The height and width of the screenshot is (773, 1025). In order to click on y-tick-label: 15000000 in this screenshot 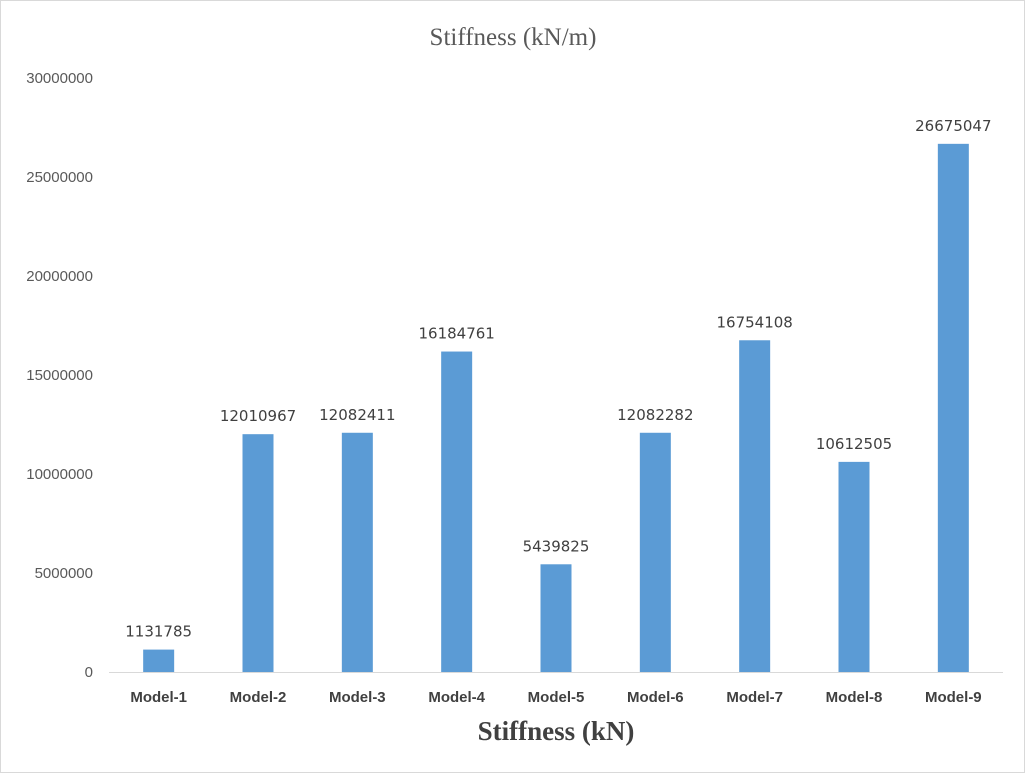, I will do `click(59, 375)`.